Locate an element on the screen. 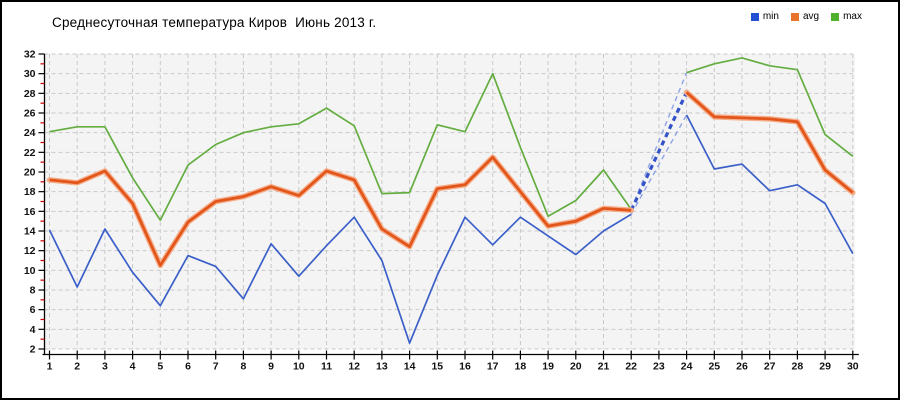 Image resolution: width=900 pixels, height=400 pixels. legend-item-min: min is located at coordinates (764, 16).